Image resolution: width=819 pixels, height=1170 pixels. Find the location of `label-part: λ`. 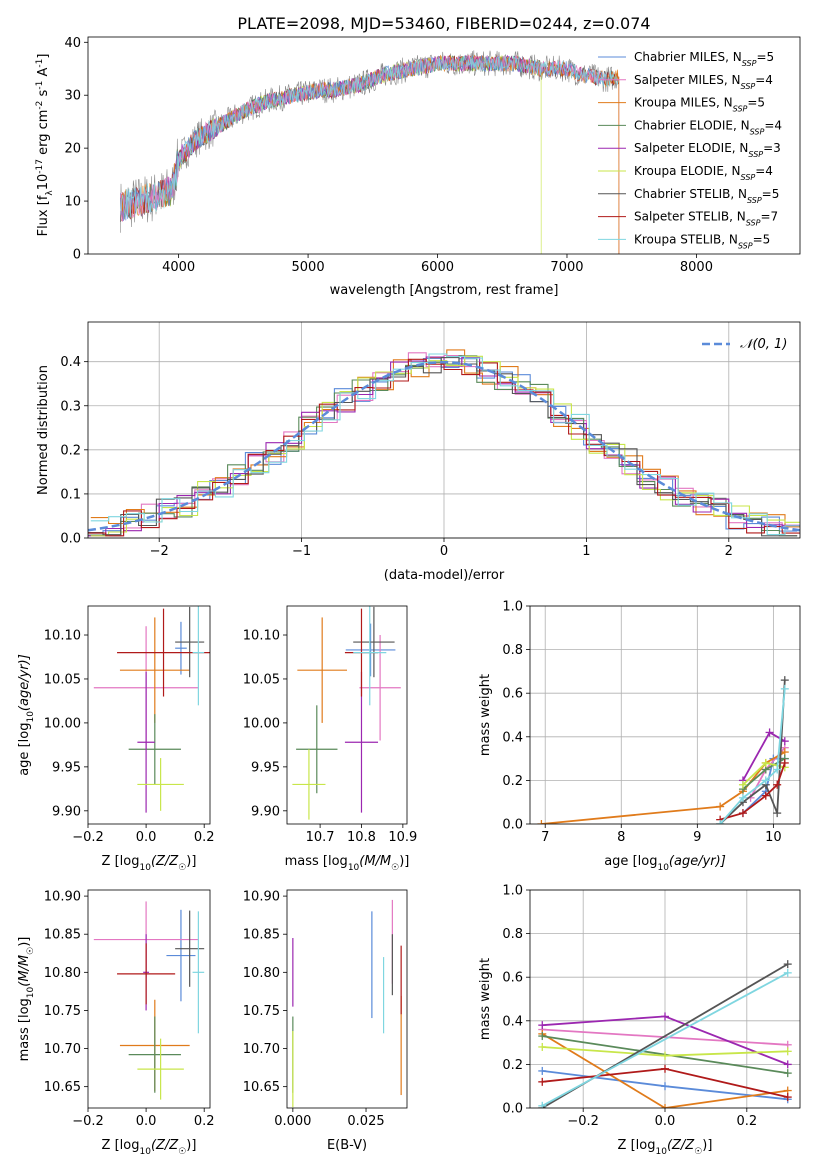

label-part: λ is located at coordinates (50, 193).